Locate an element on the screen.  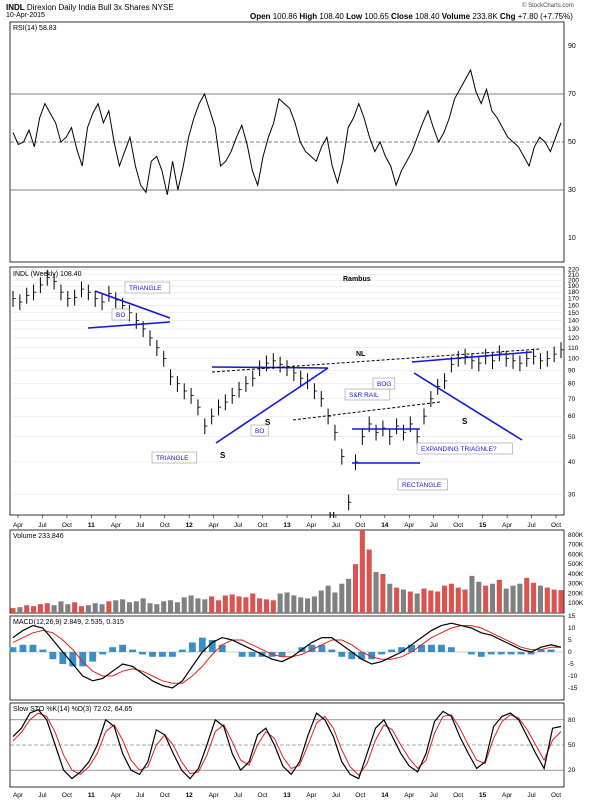
annotation-bog: BOG is located at coordinates (384, 384).